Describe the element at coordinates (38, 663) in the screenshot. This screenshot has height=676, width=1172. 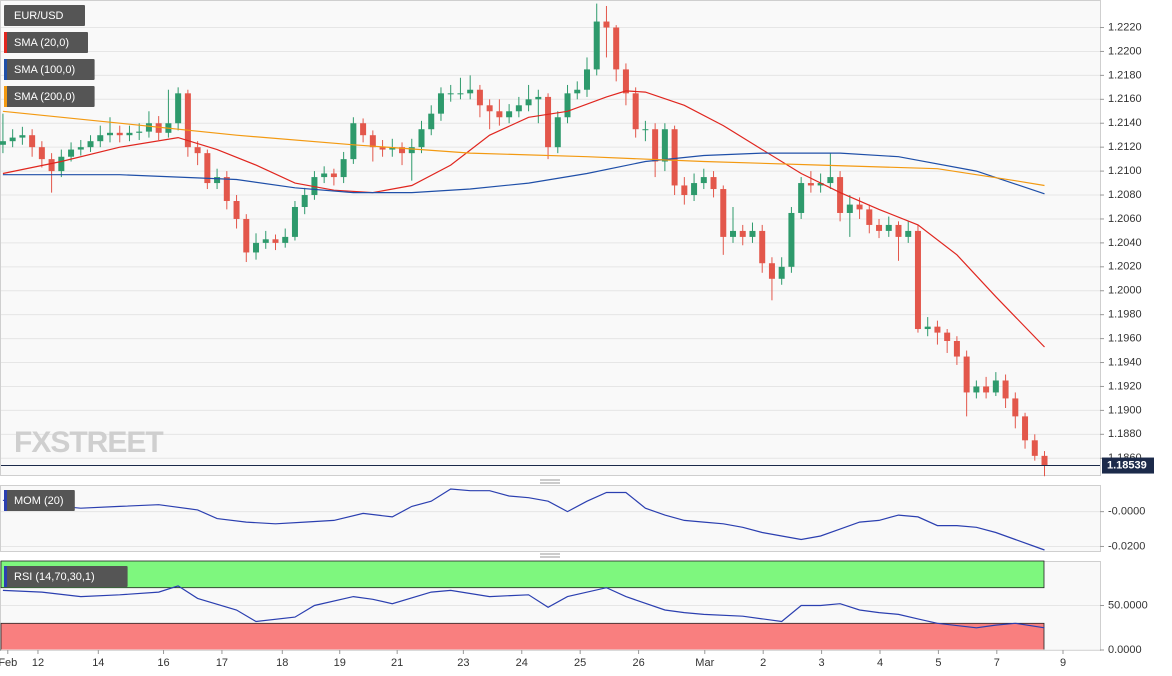
I see `x-tick-label: 12` at that location.